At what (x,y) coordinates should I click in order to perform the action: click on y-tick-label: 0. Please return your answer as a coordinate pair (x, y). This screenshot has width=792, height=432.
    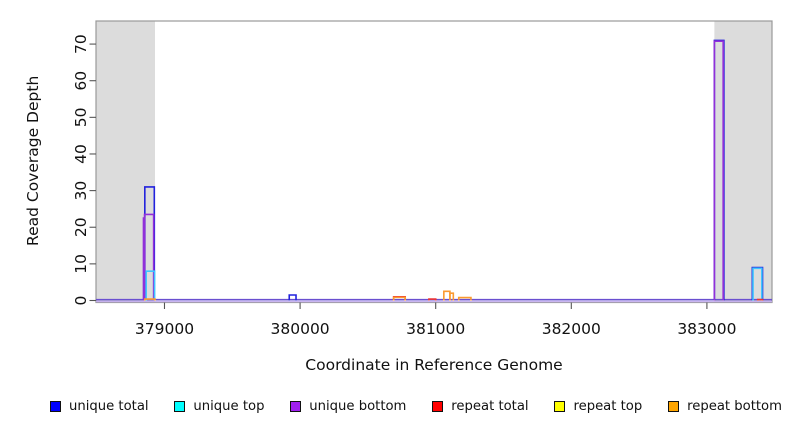
    Looking at the image, I should click on (81, 301).